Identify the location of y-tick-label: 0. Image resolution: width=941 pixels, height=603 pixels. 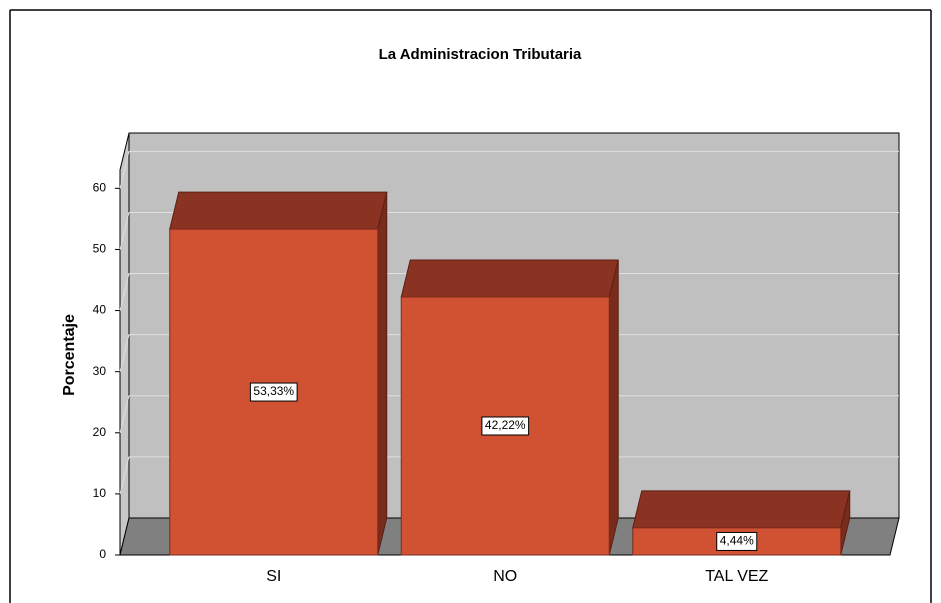
(102, 554).